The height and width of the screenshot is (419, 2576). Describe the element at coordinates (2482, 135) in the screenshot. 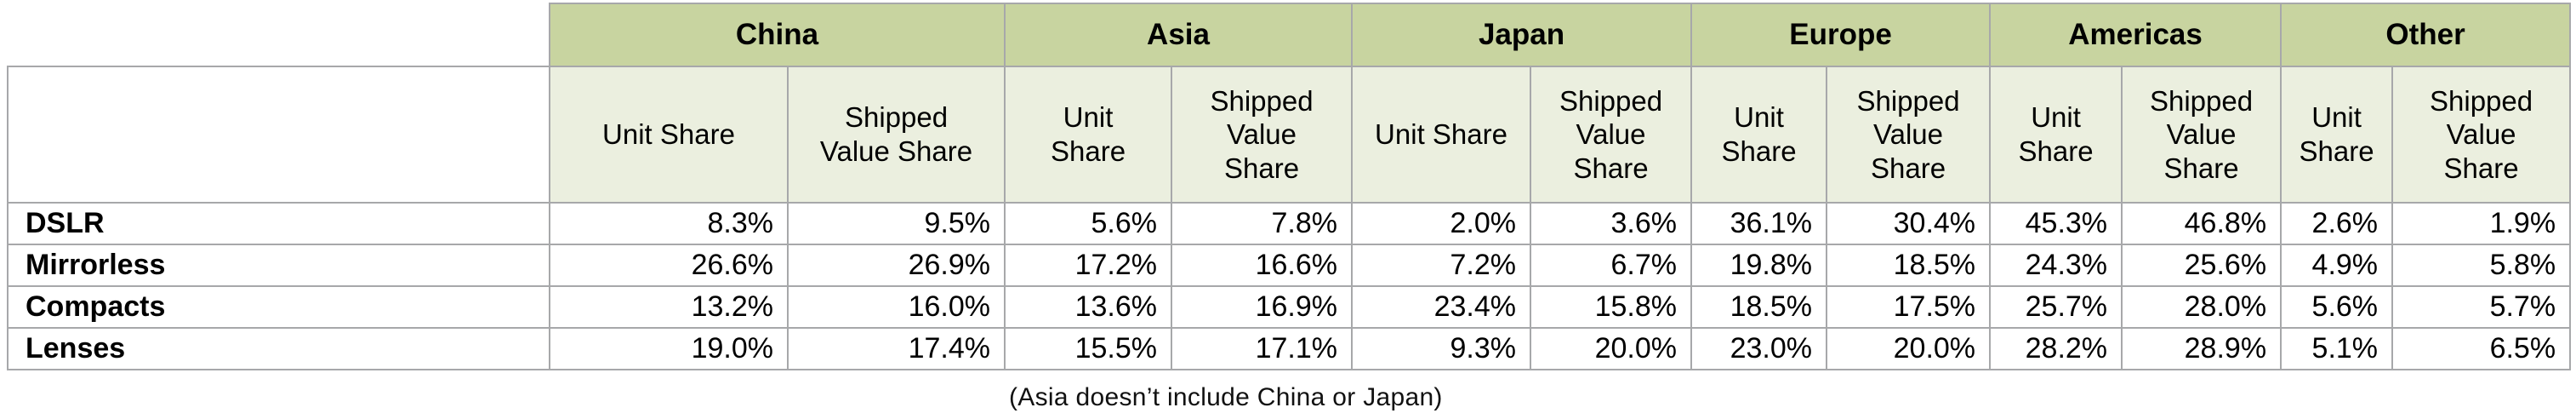

I see `subheader-other-shipped-value-share: Shipped Value Share` at that location.